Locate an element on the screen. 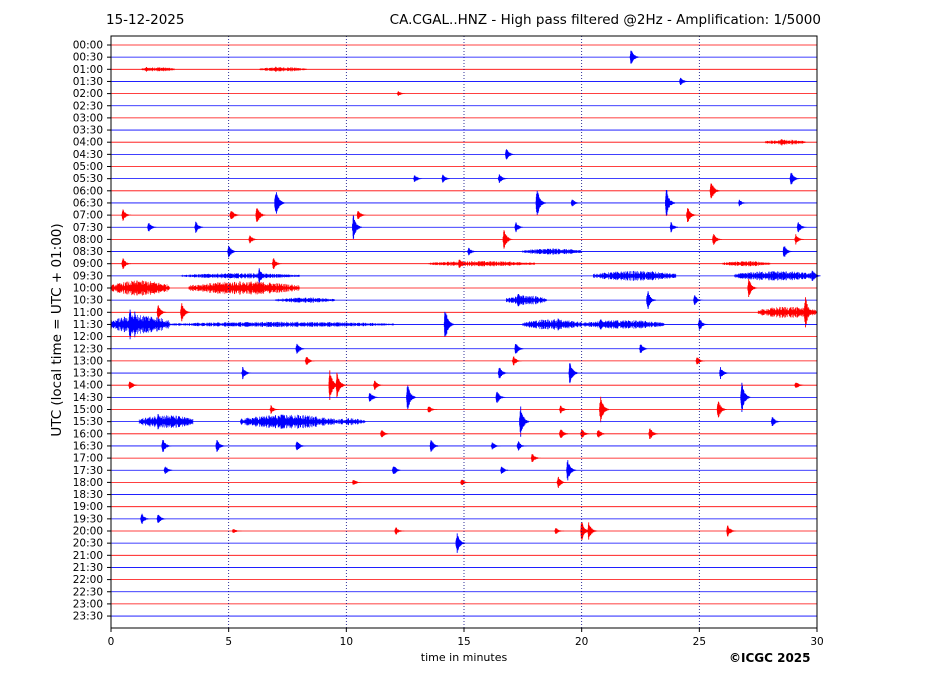  chart-date: 15-12-2025 is located at coordinates (145, 20).